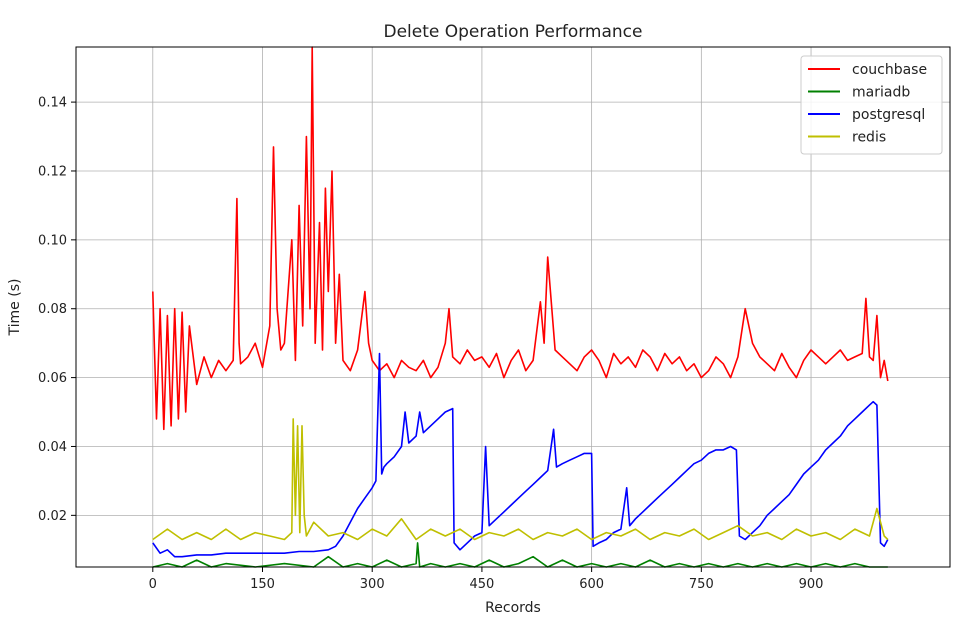  Describe the element at coordinates (591, 584) in the screenshot. I see `x-tick-label: 600` at that location.